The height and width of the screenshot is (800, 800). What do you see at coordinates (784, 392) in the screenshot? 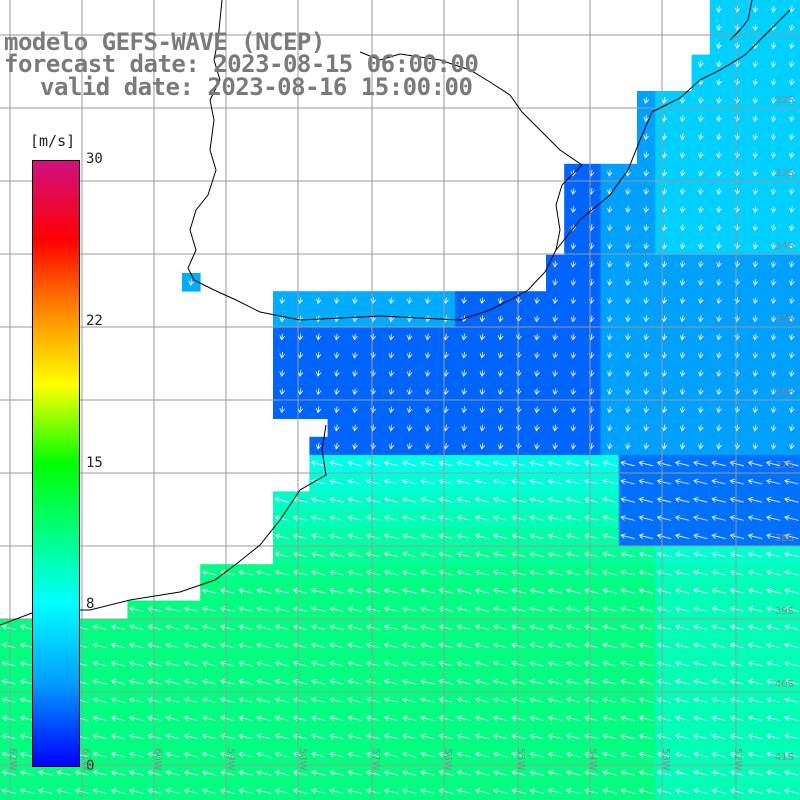
I see `latitude-label: 36S` at bounding box center [784, 392].